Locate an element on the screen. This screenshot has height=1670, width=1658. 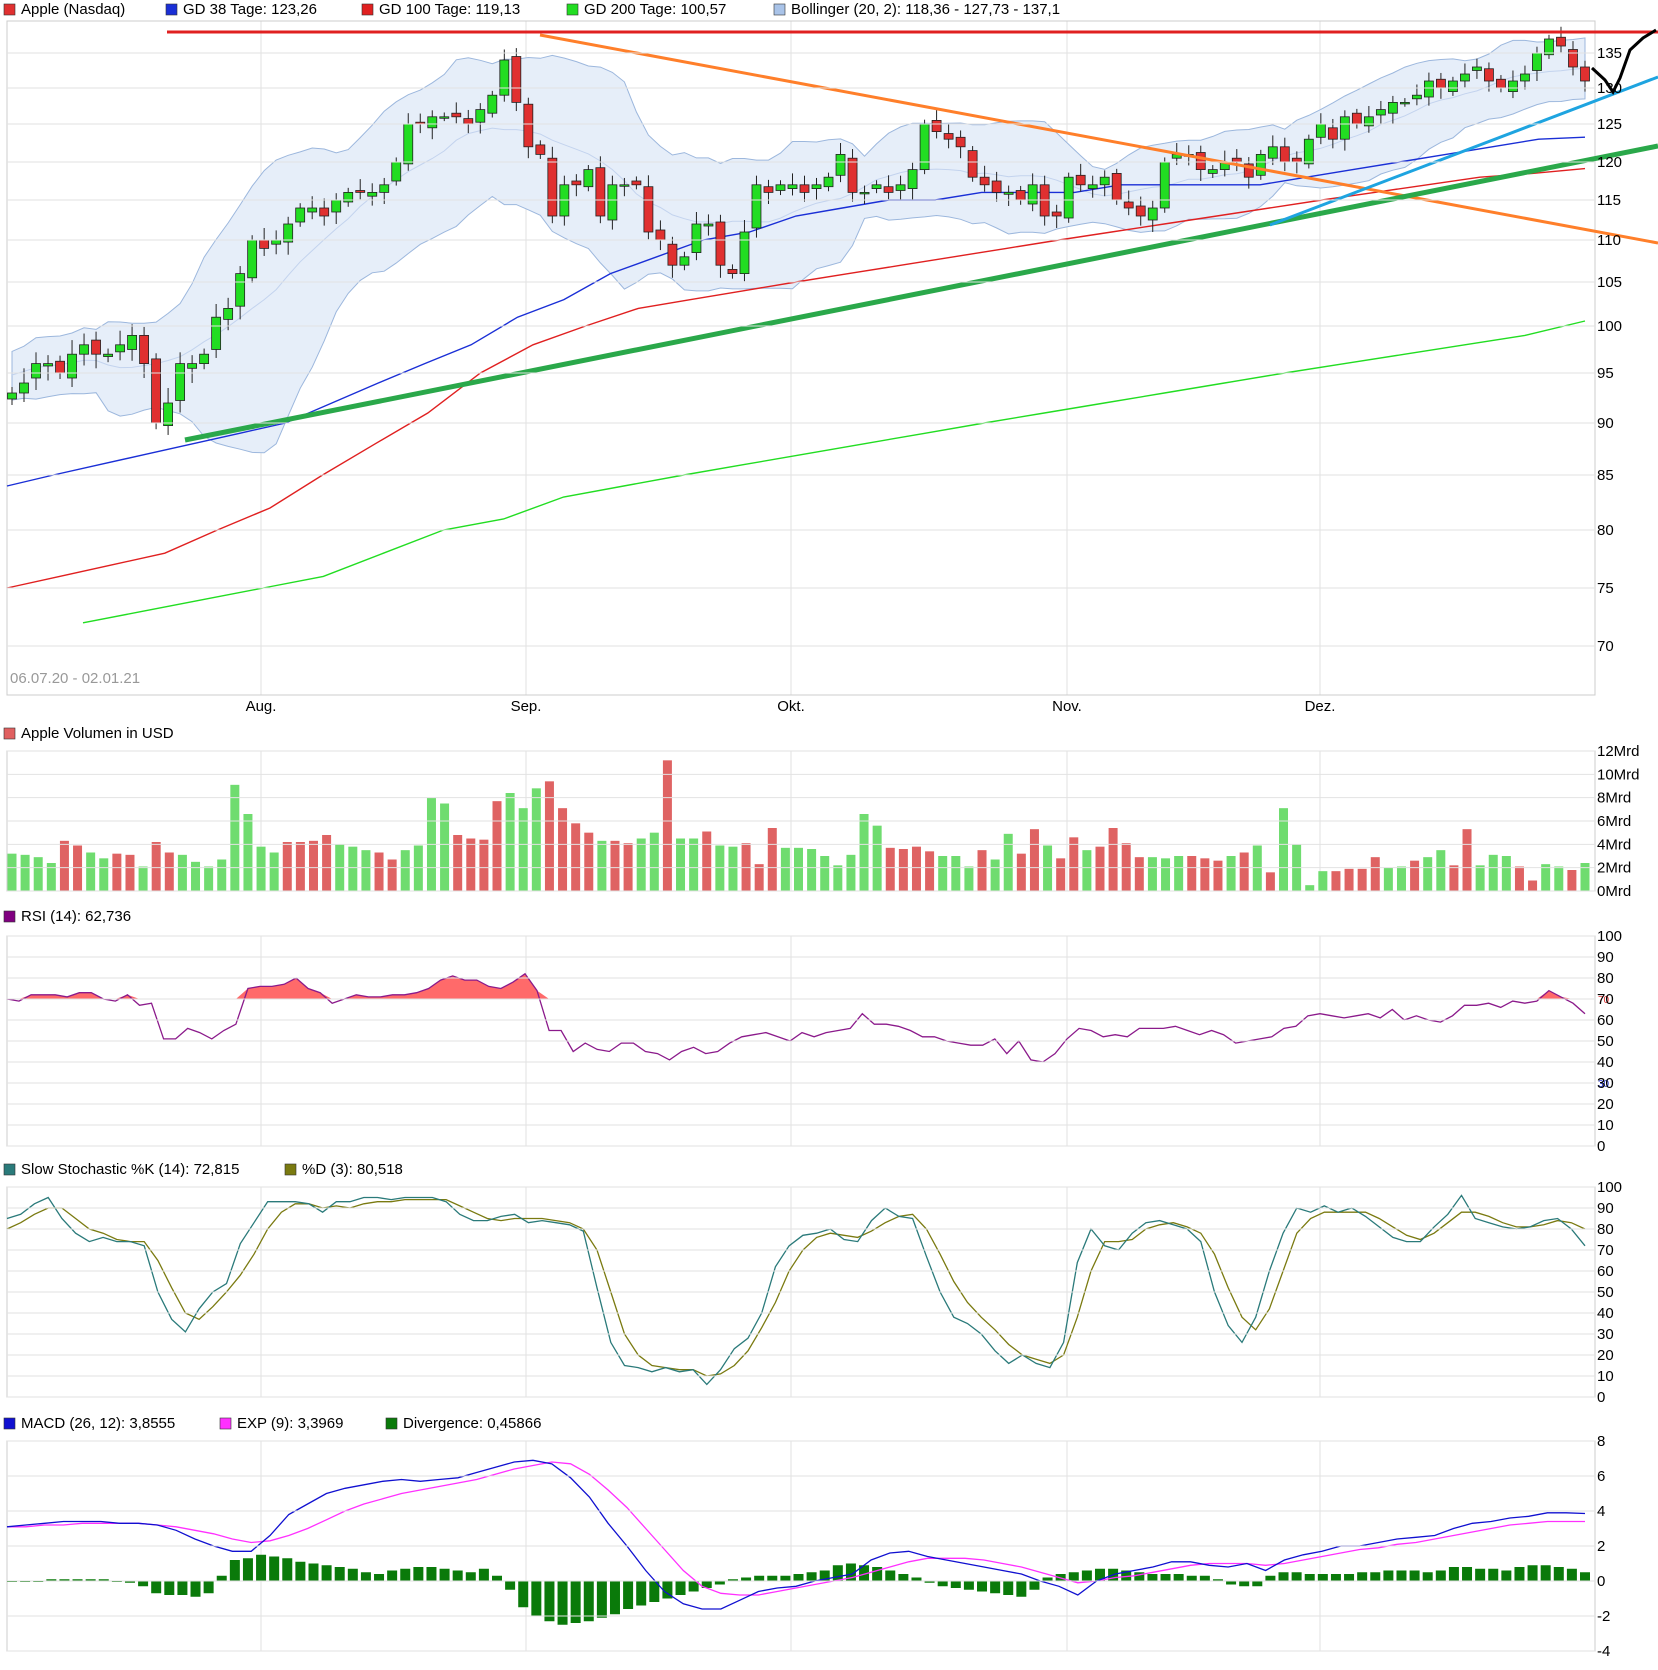
price-tick-label: 75 is located at coordinates (1605, 588).